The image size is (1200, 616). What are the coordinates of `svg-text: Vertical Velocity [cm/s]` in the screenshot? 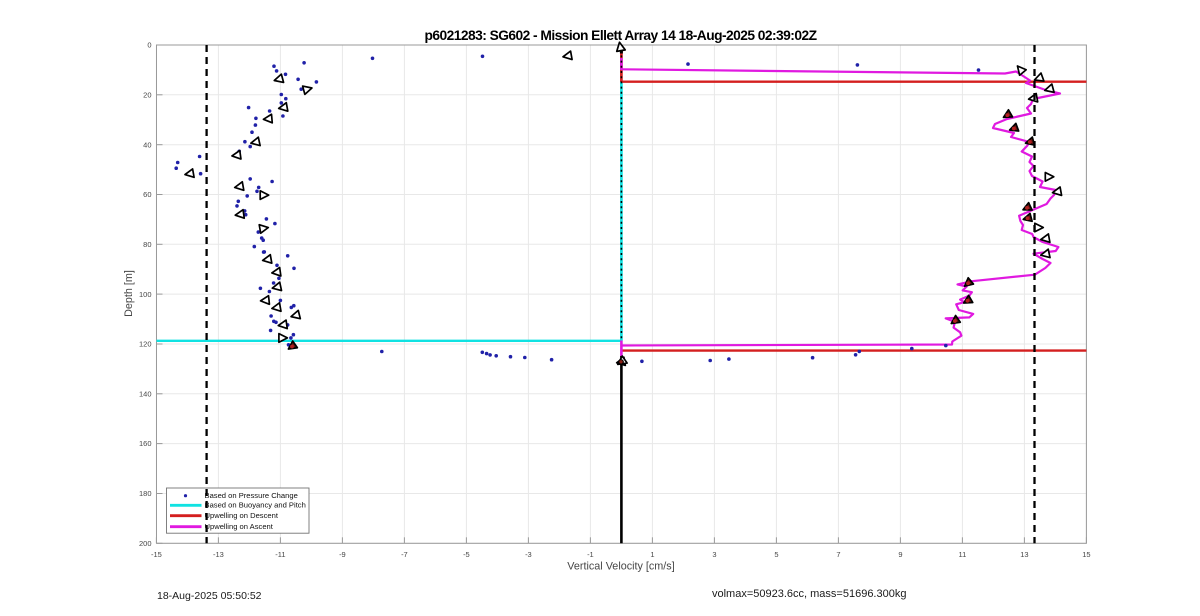 It's located at (620, 567).